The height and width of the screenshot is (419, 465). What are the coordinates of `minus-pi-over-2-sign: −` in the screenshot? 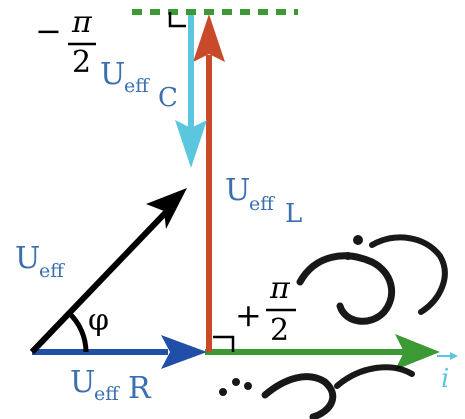 It's located at (48, 31).